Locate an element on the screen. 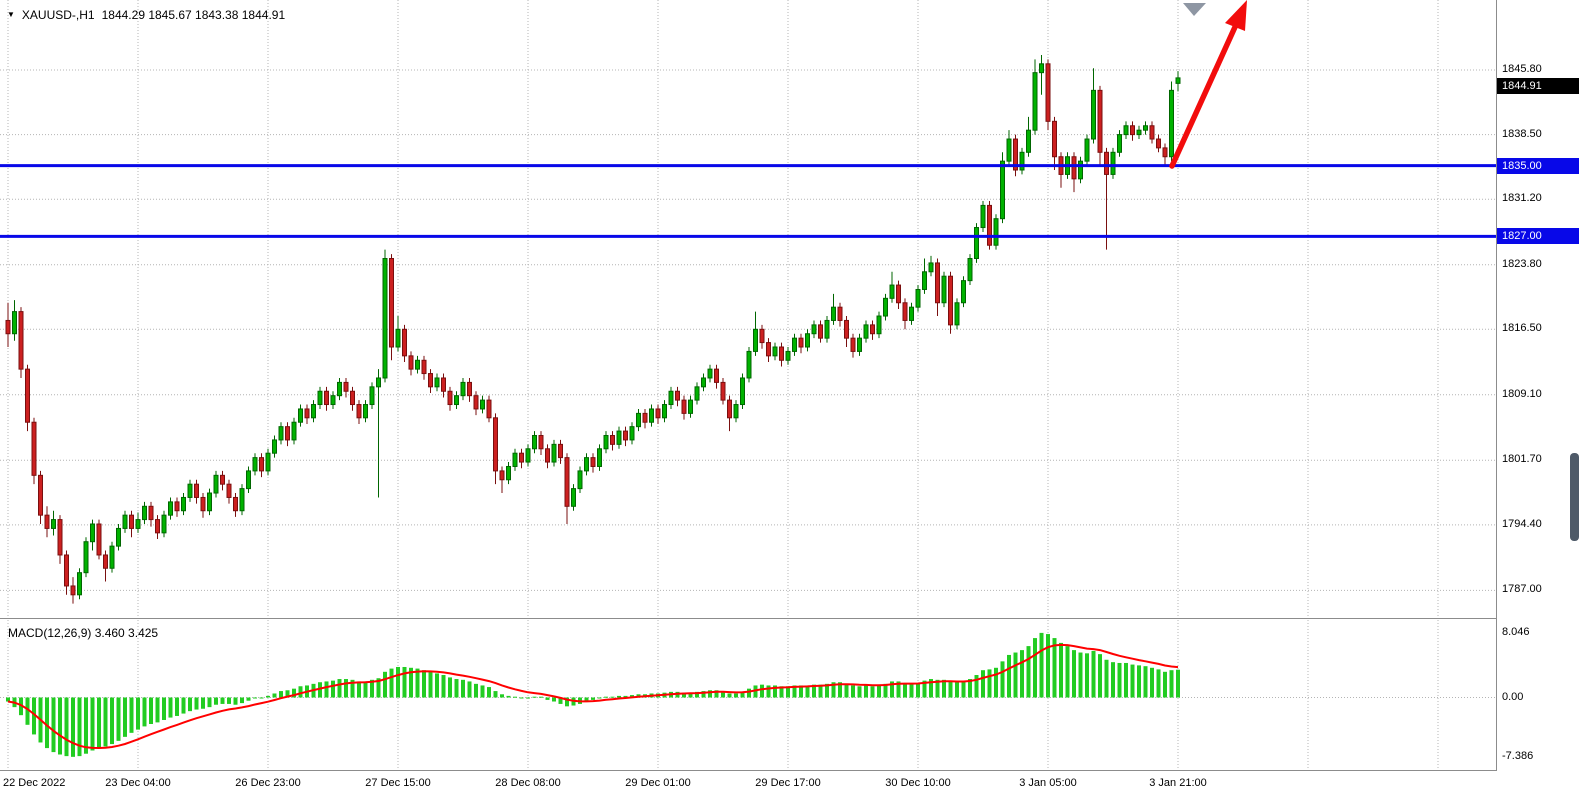  symbol-timeframe-label: XAUUSD-,H1 is located at coordinates (58, 15).